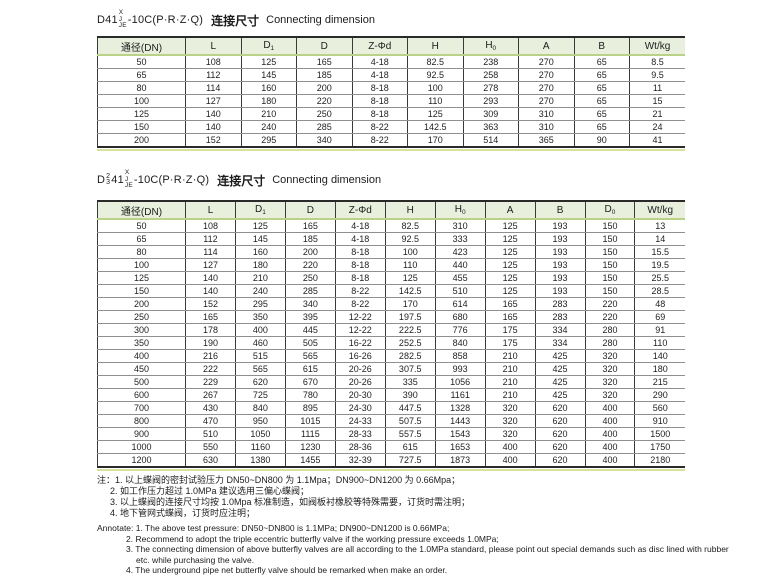 This screenshot has height=588, width=778. I want to click on cell: 15.5, so click(659, 252).